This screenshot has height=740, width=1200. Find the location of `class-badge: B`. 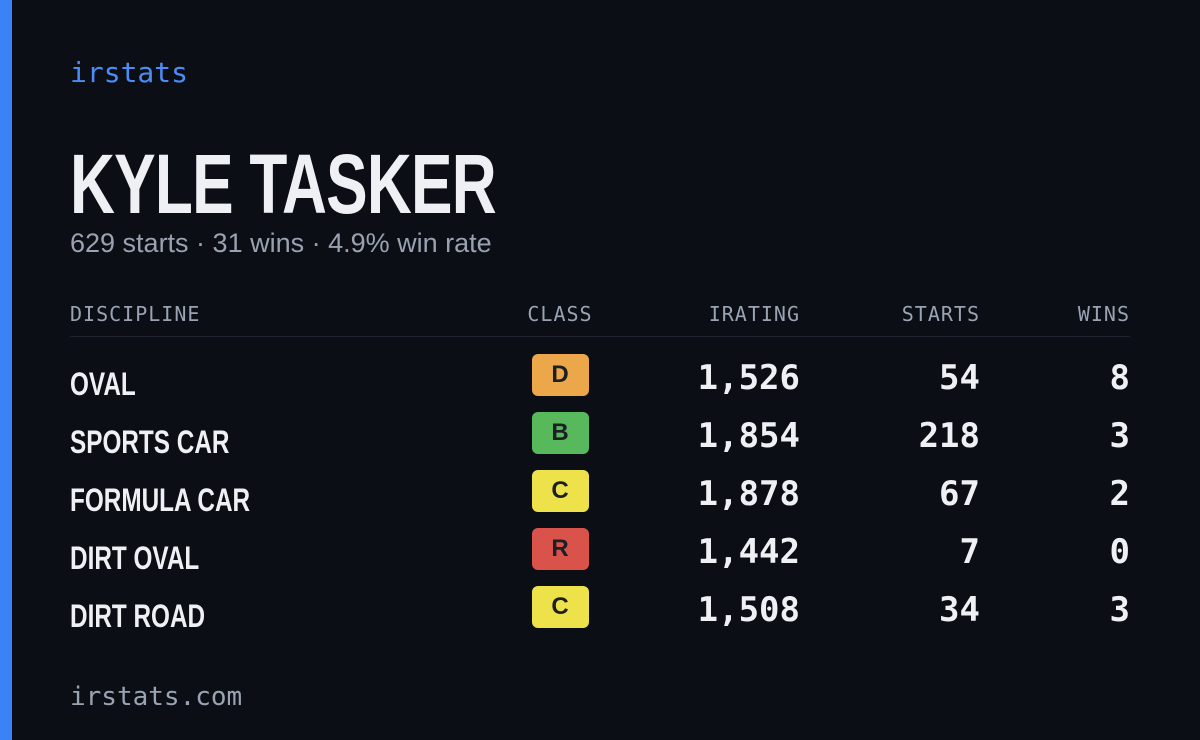

class-badge: B is located at coordinates (560, 433).